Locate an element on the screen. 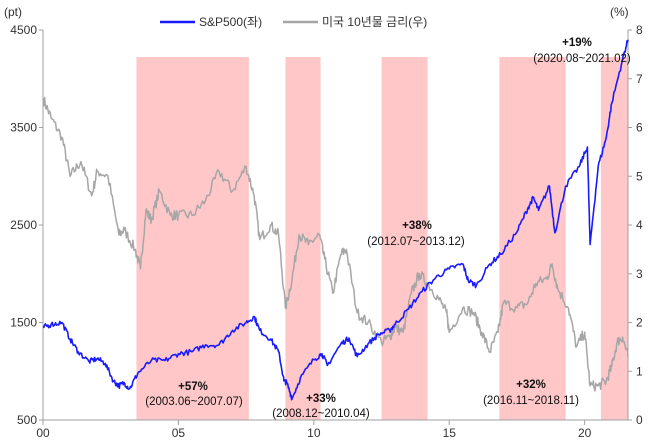 The width and height of the screenshot is (650, 443). legend-label-sp500: S&P500(좌) is located at coordinates (230, 22).